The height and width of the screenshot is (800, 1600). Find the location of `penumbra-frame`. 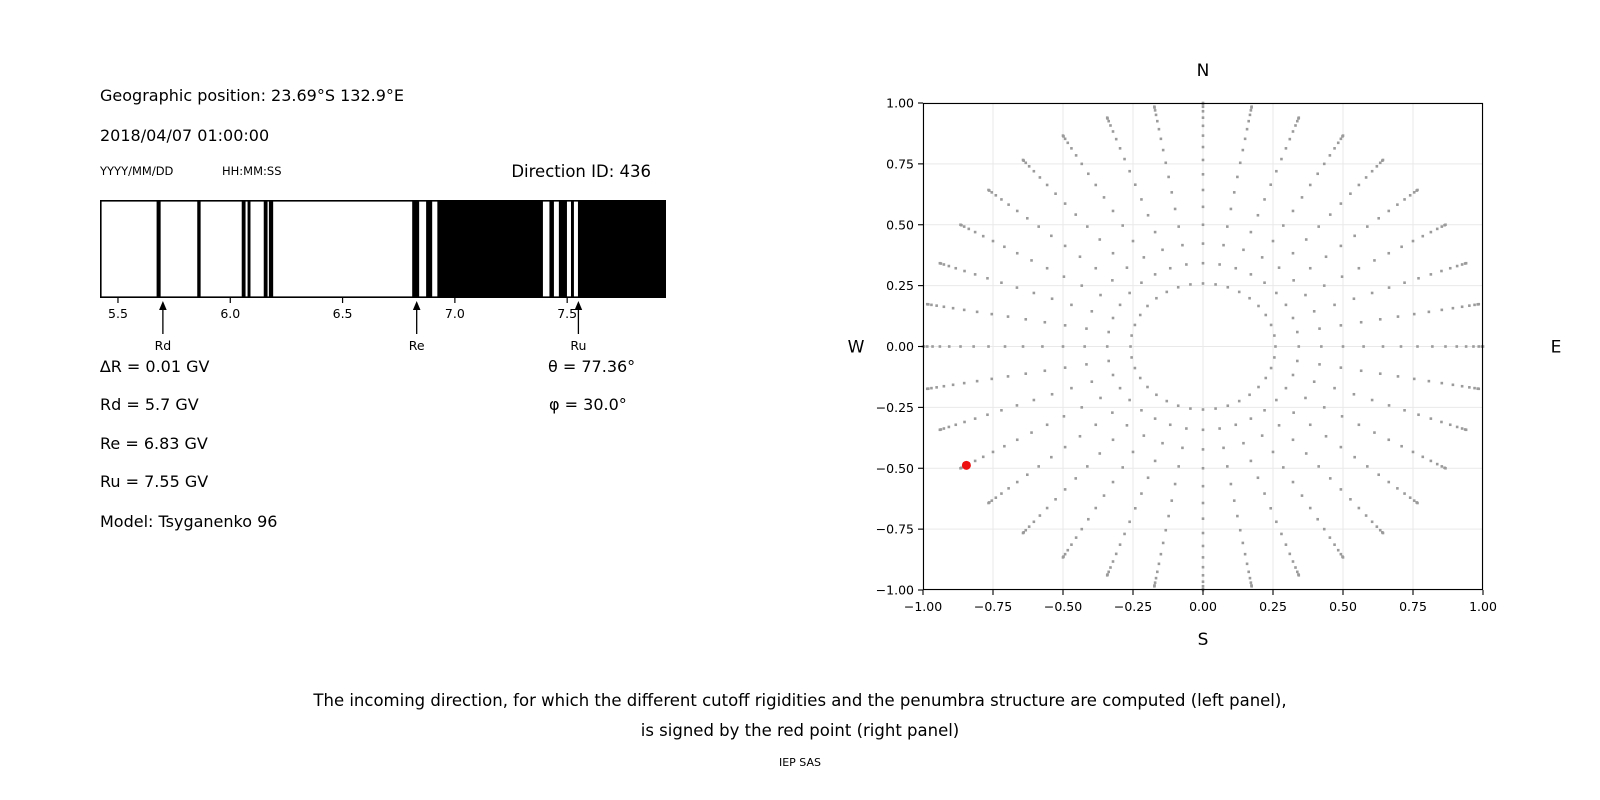

penumbra-frame is located at coordinates (383, 249).